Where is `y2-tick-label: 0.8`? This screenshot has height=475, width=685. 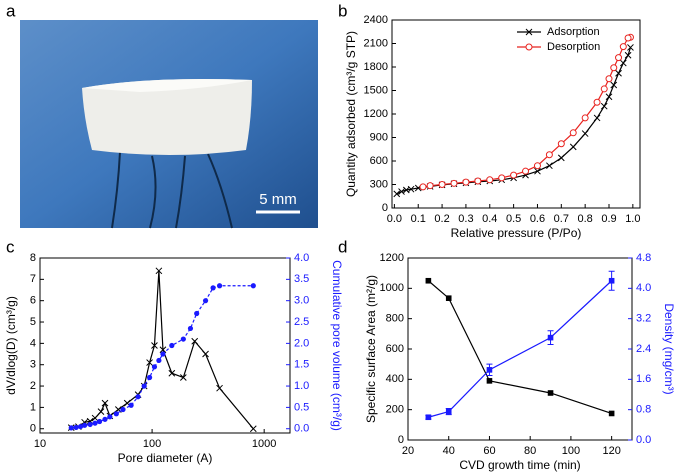
y2-tick-label: 0.8 is located at coordinates (643, 410).